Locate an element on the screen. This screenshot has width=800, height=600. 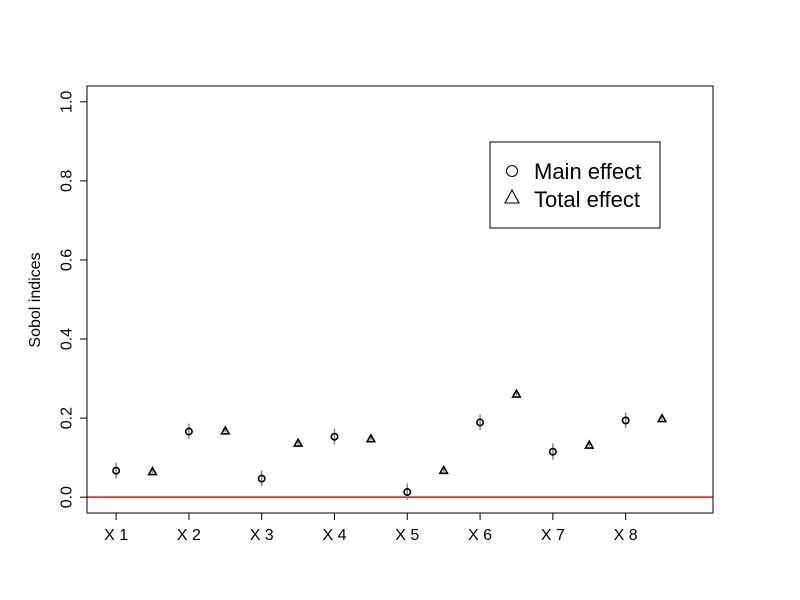
y-tick-label-5: 1.0 is located at coordinates (67, 102).